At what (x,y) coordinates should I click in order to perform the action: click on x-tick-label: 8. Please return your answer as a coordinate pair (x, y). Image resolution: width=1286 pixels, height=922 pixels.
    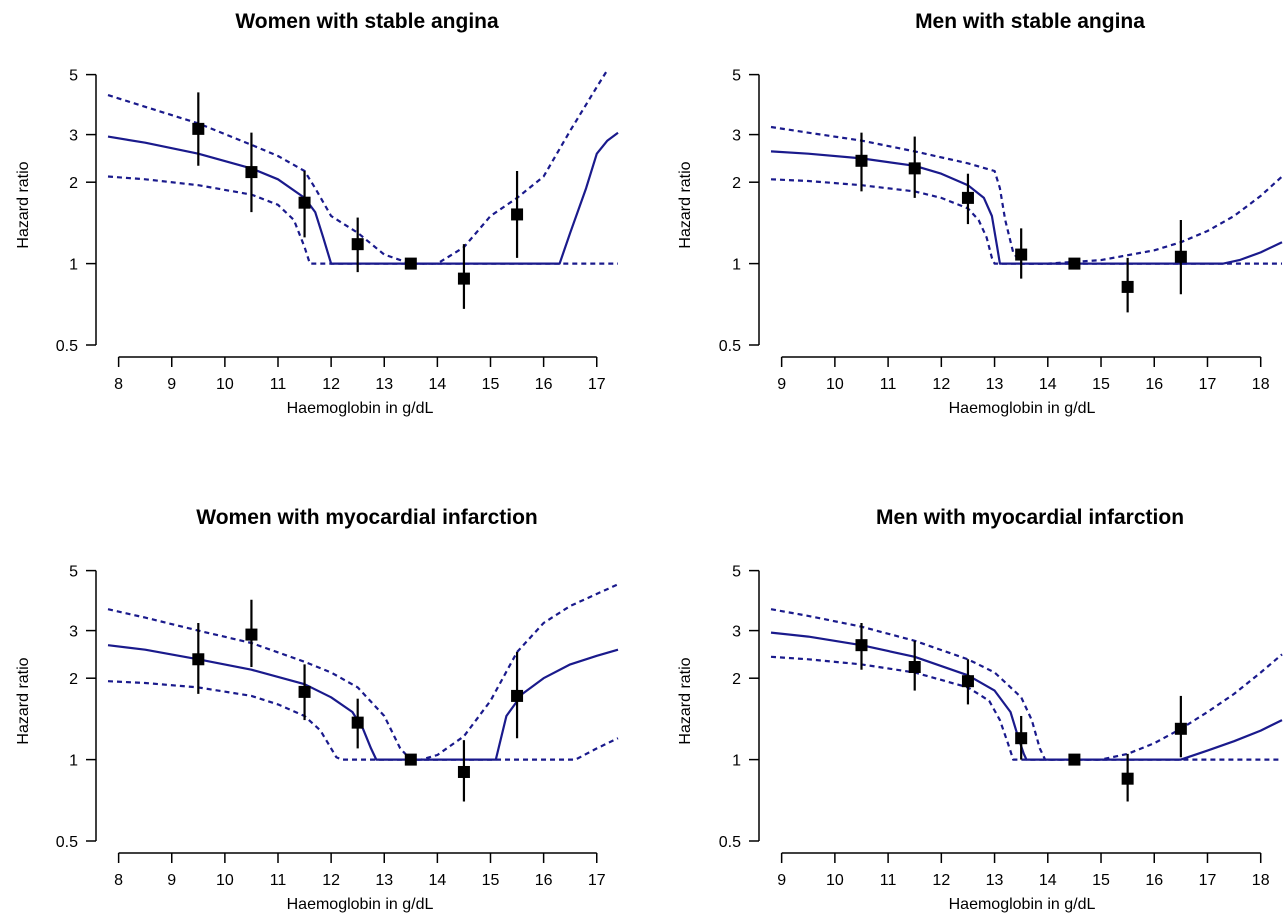
    Looking at the image, I should click on (118, 880).